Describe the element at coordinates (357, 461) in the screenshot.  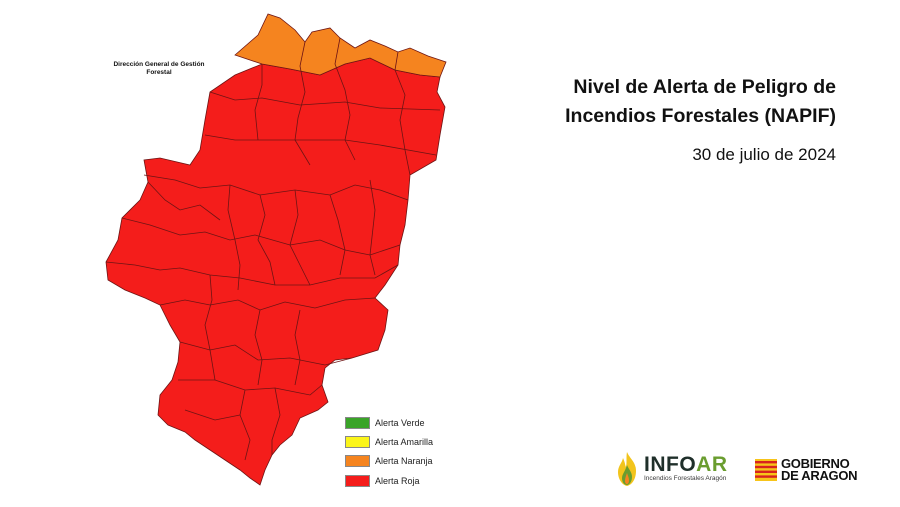
I see `legend-swatch-naranja` at that location.